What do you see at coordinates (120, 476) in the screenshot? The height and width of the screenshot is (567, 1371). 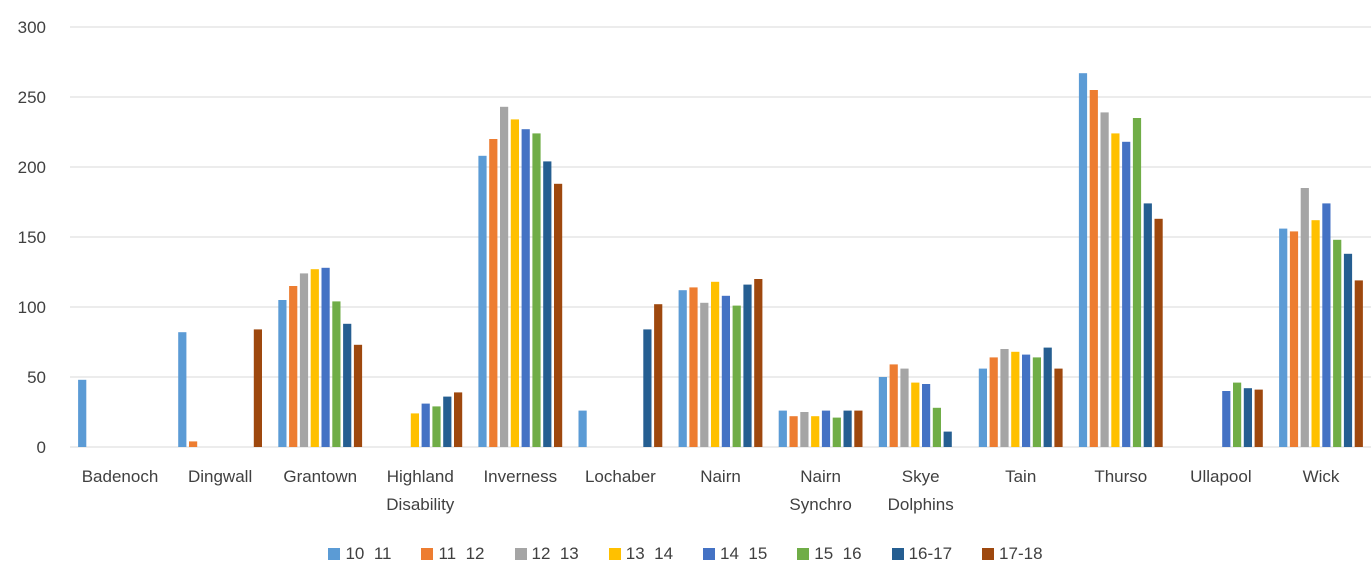 I see `x-tick-label: Badenoch` at bounding box center [120, 476].